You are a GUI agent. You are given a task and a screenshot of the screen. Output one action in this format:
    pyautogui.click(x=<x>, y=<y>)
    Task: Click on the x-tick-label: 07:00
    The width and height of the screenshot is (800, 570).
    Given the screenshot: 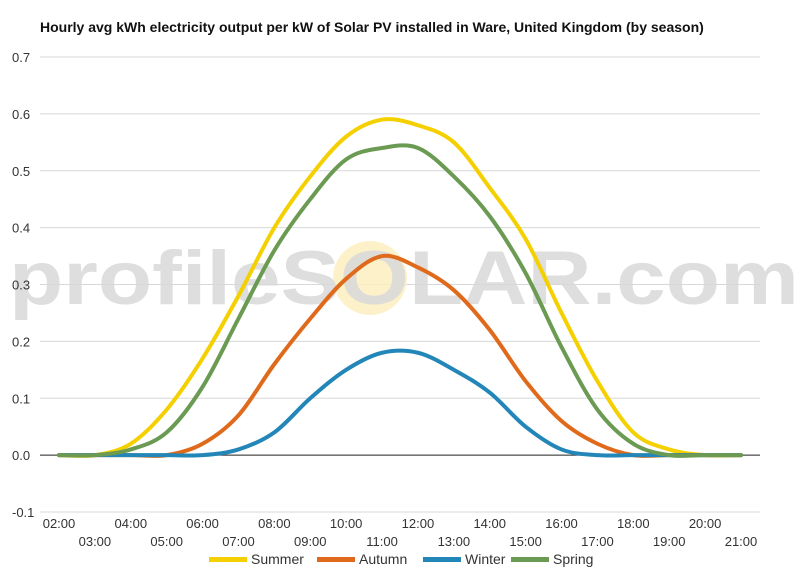 What is the action you would take?
    pyautogui.click(x=238, y=541)
    